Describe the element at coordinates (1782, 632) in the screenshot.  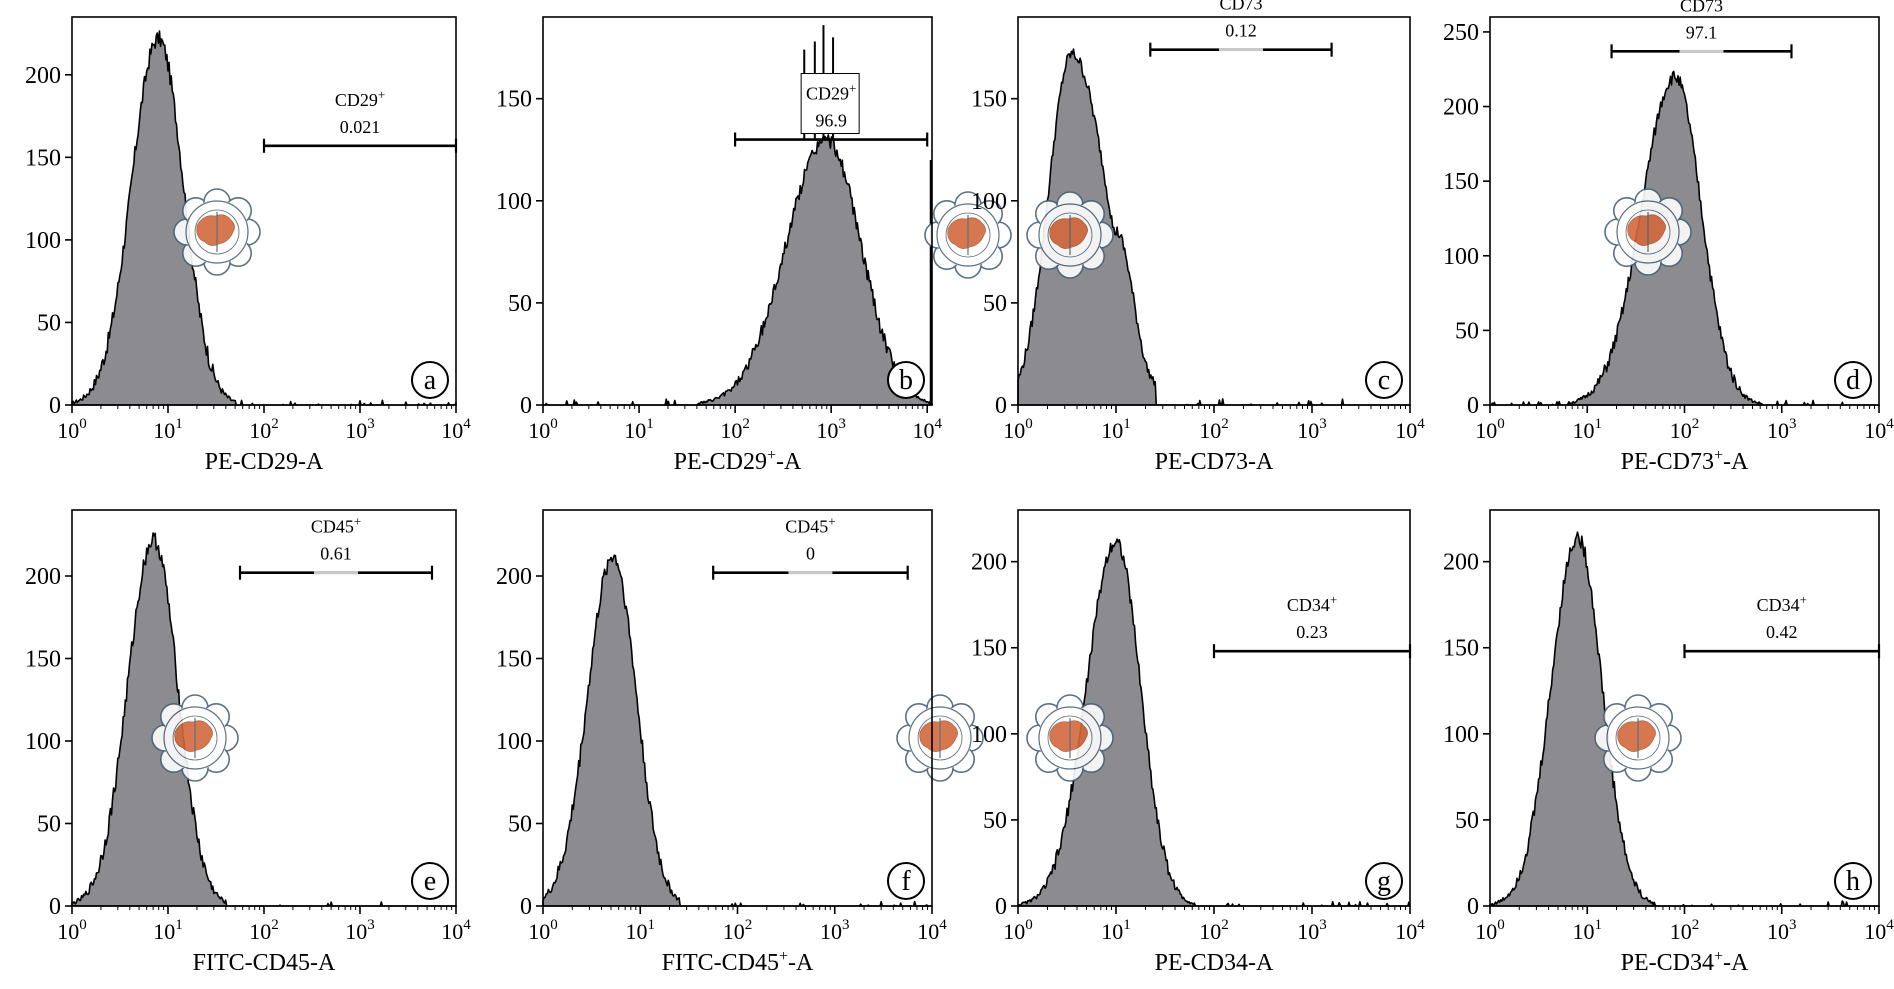
I see `gate-value: 0.42` at that location.